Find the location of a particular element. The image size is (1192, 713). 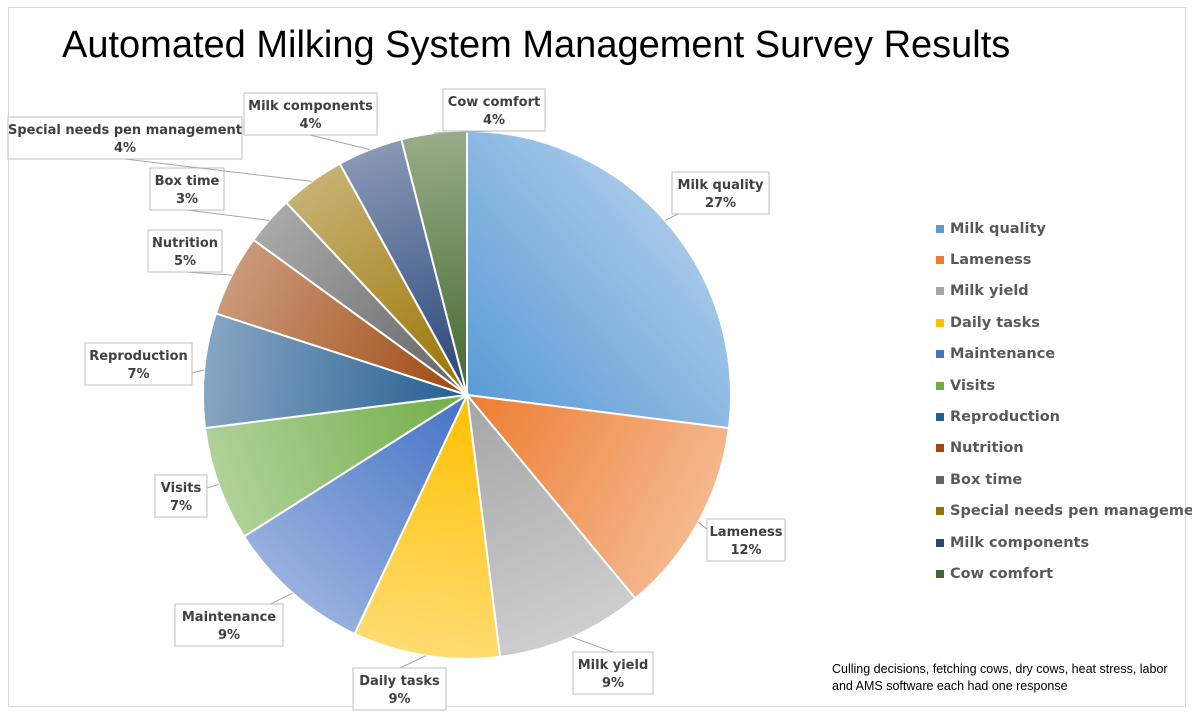

pie-slice-reproduction is located at coordinates (335, 371).